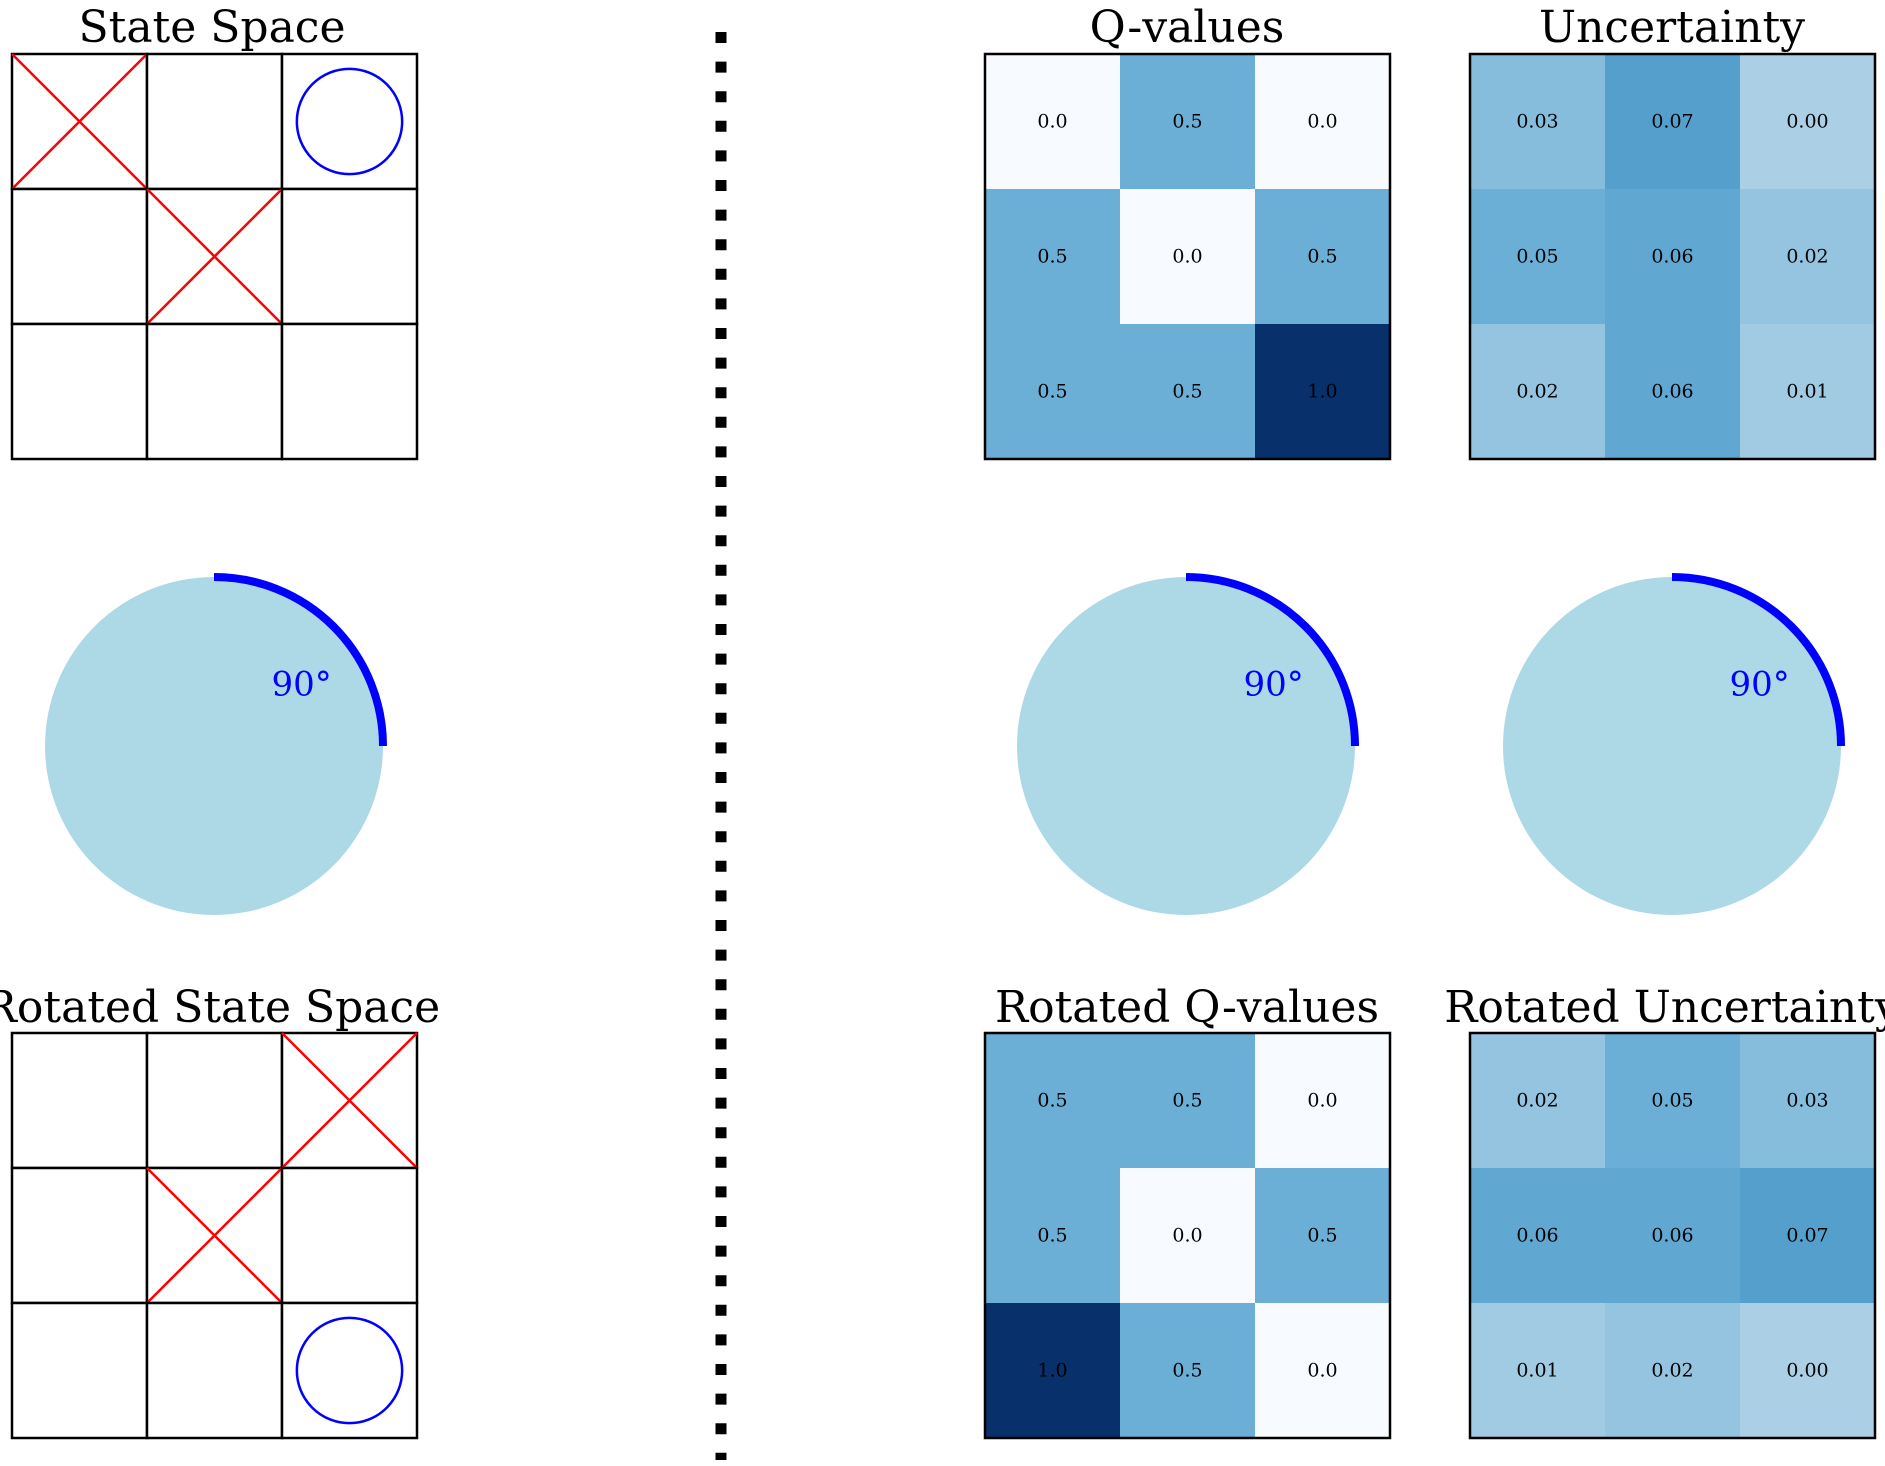 This screenshot has width=1885, height=1466. I want to click on heatmap-title: Rotated Uncertainty, so click(1664, 1007).